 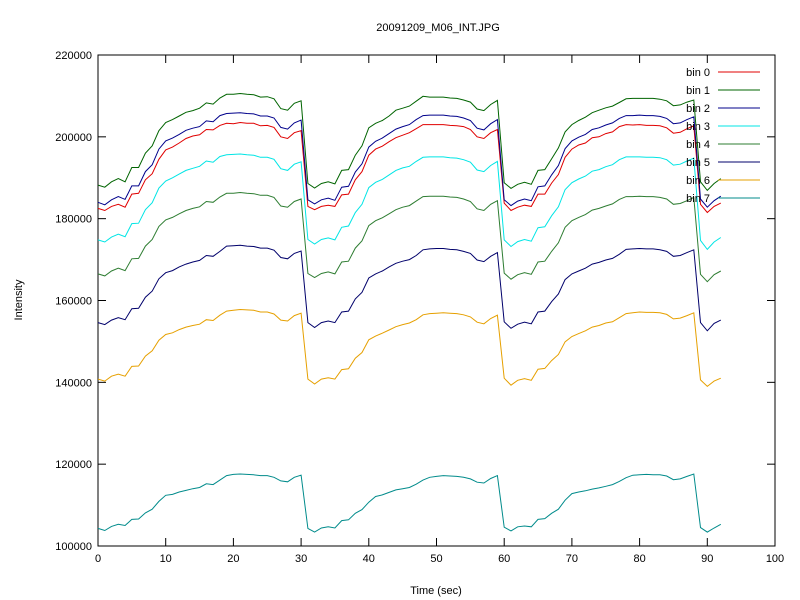 I want to click on legend-label: bin 5, so click(x=698, y=163).